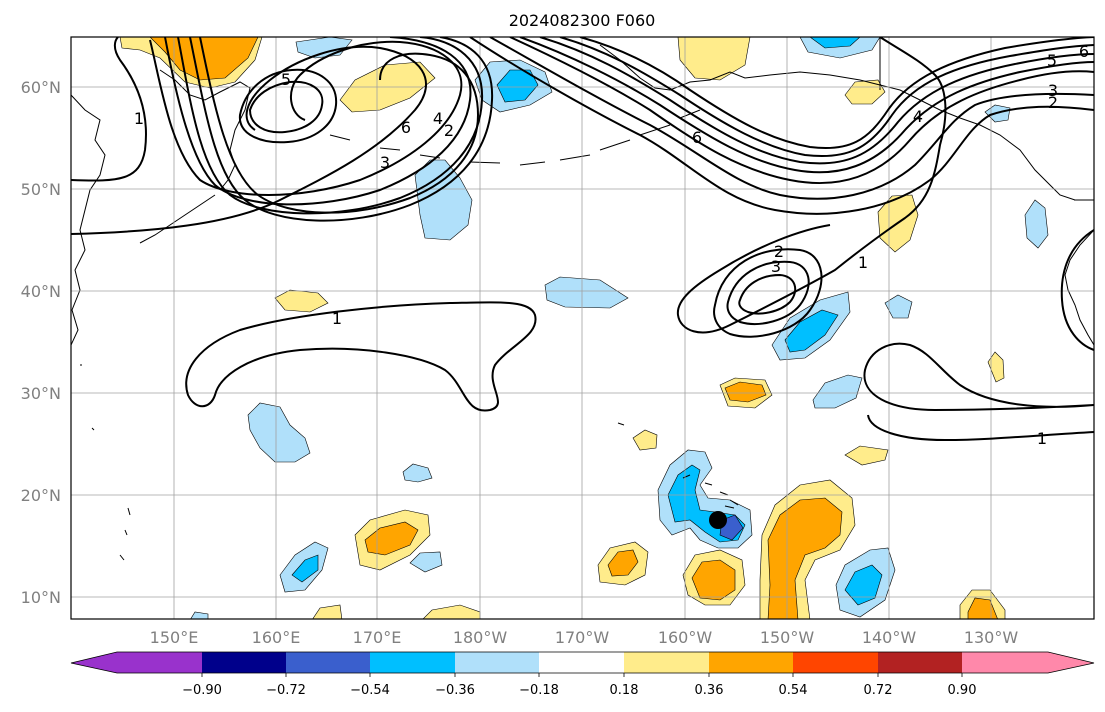  What do you see at coordinates (878, 690) in the screenshot?
I see `colorbar-tick-label: 0.72` at bounding box center [878, 690].